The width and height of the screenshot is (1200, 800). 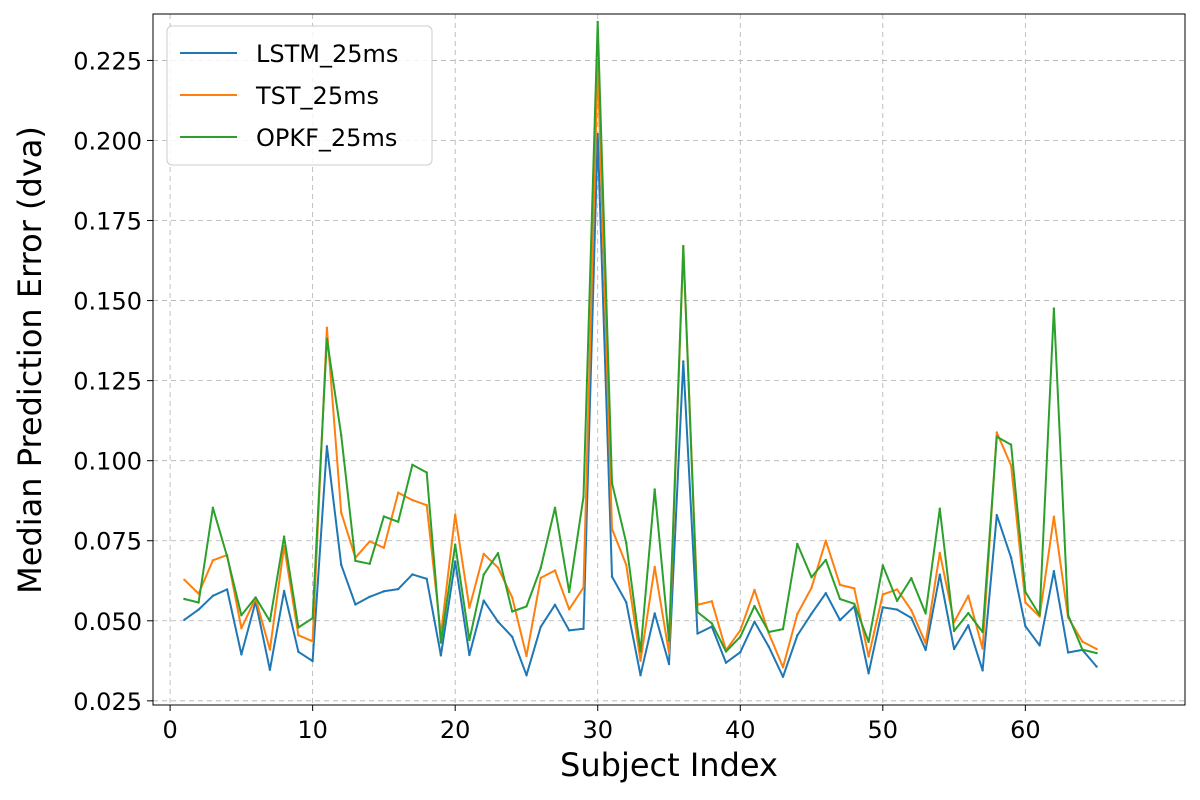 I want to click on x-tick-label: 10, so click(x=312, y=730).